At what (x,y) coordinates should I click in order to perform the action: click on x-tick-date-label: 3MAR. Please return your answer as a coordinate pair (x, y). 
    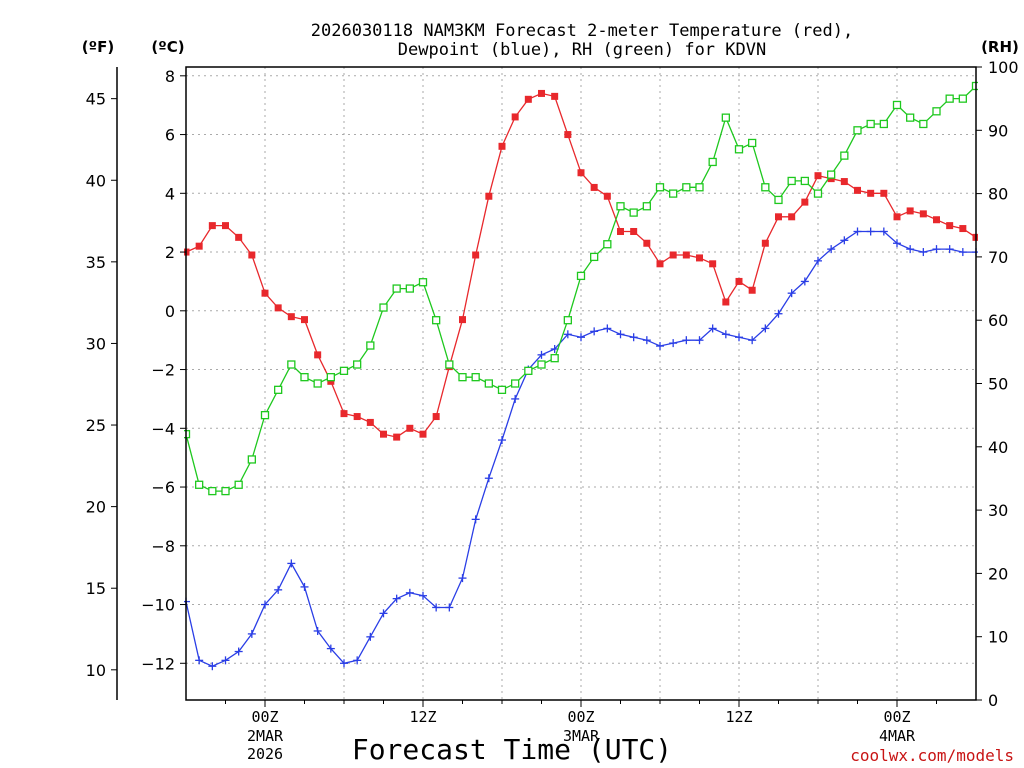
    Looking at the image, I should click on (581, 736).